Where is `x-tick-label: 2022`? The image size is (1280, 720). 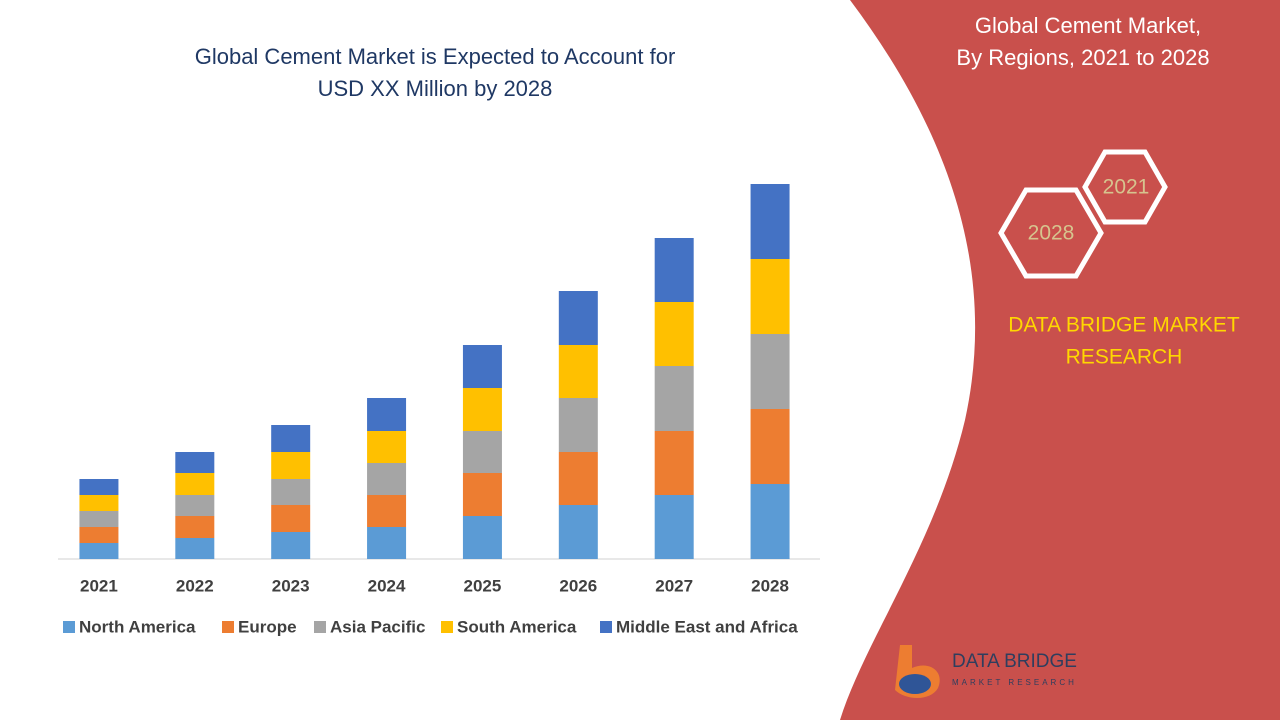
x-tick-label: 2022 is located at coordinates (195, 585).